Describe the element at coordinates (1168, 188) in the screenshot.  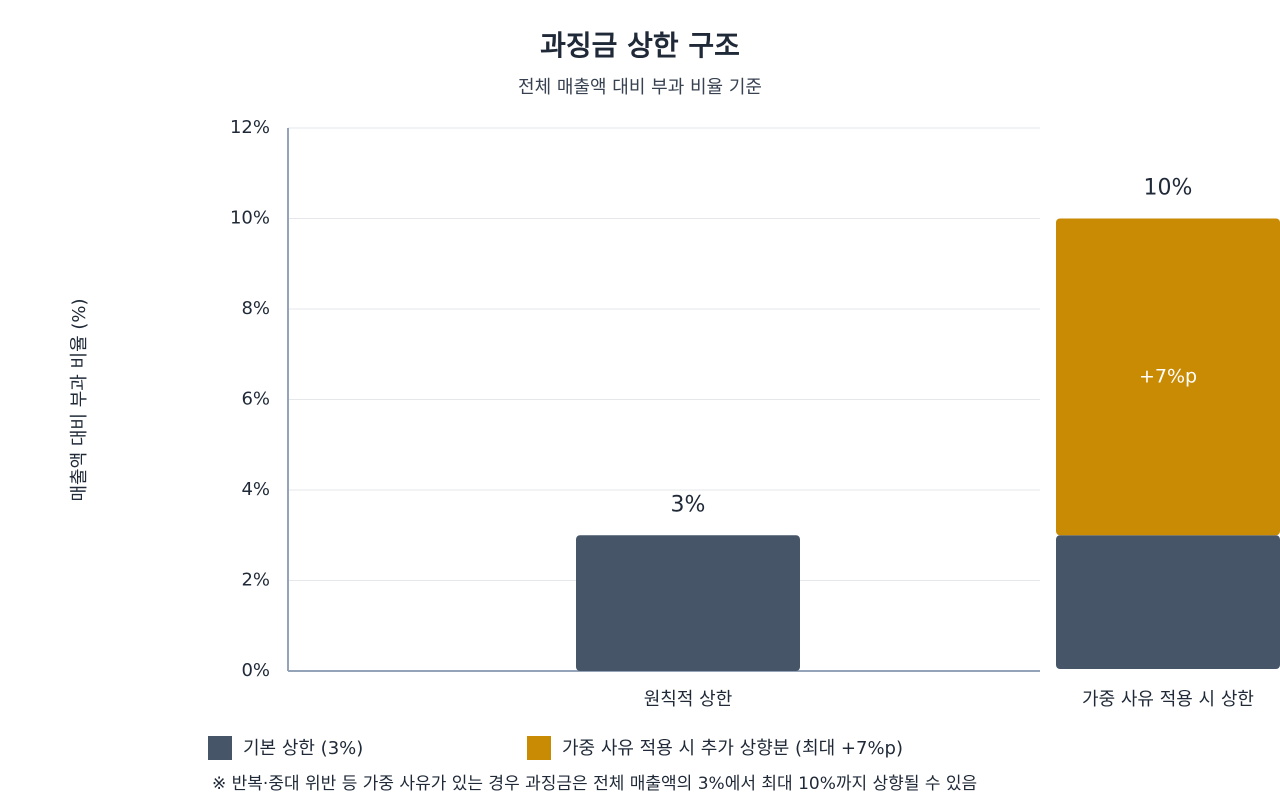
I see `total-label: 10%` at that location.